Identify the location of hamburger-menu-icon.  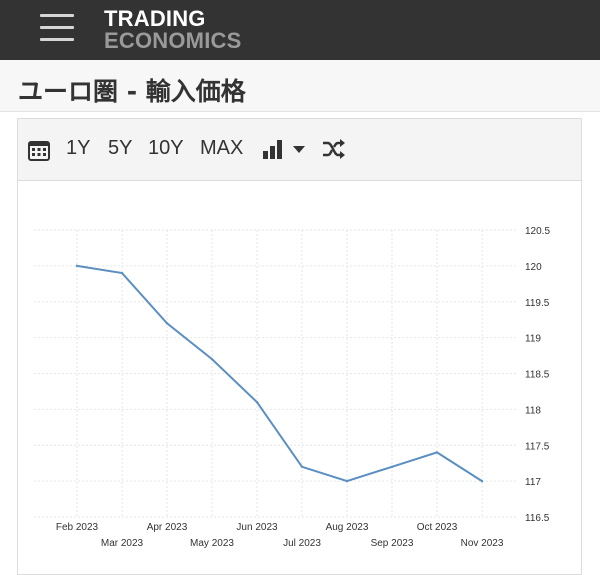
(57, 28).